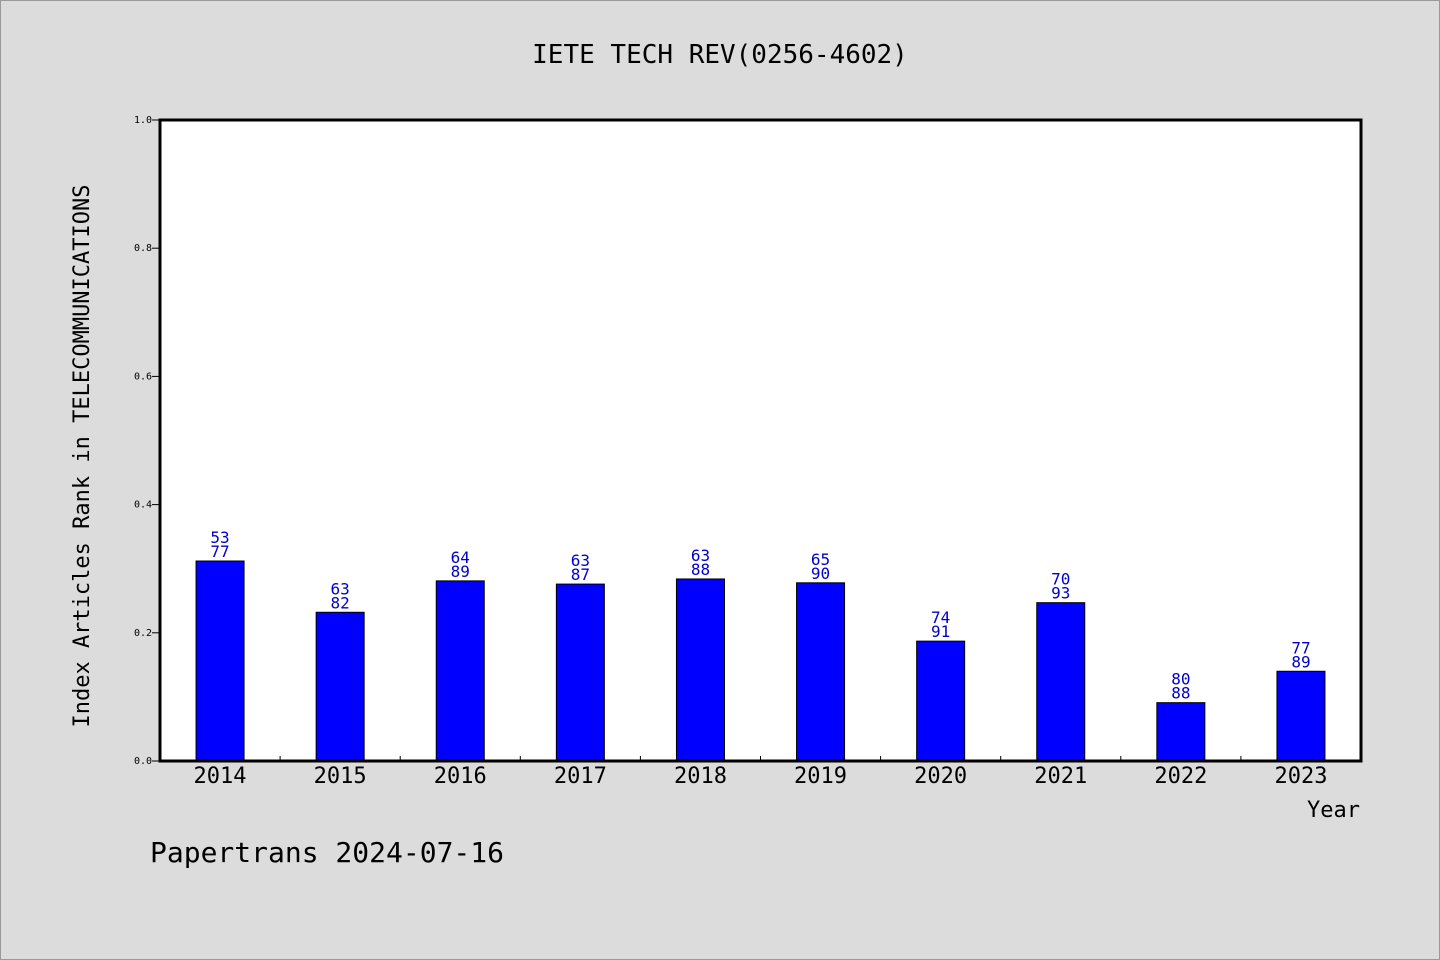  I want to click on data-label-top: 70, so click(1060, 579).